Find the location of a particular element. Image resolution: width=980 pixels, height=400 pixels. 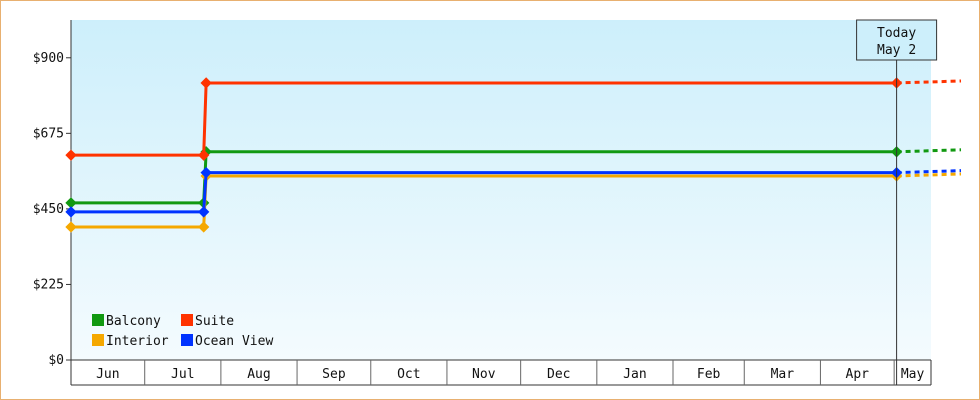

x-tick-label: Oct is located at coordinates (408, 374).